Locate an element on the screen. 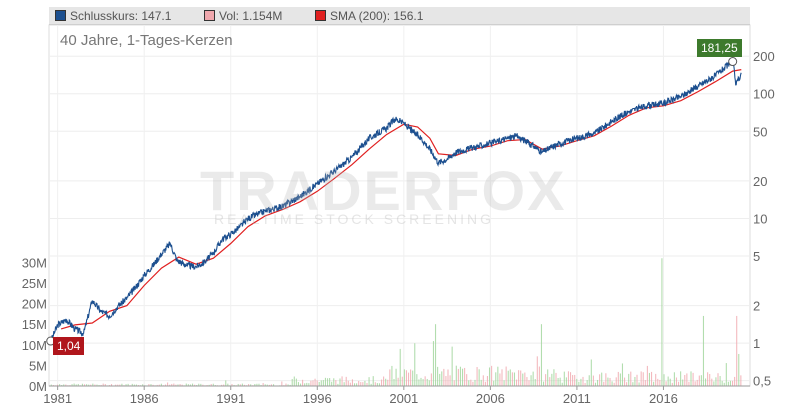  price-tick-label: 2 is located at coordinates (756, 306).